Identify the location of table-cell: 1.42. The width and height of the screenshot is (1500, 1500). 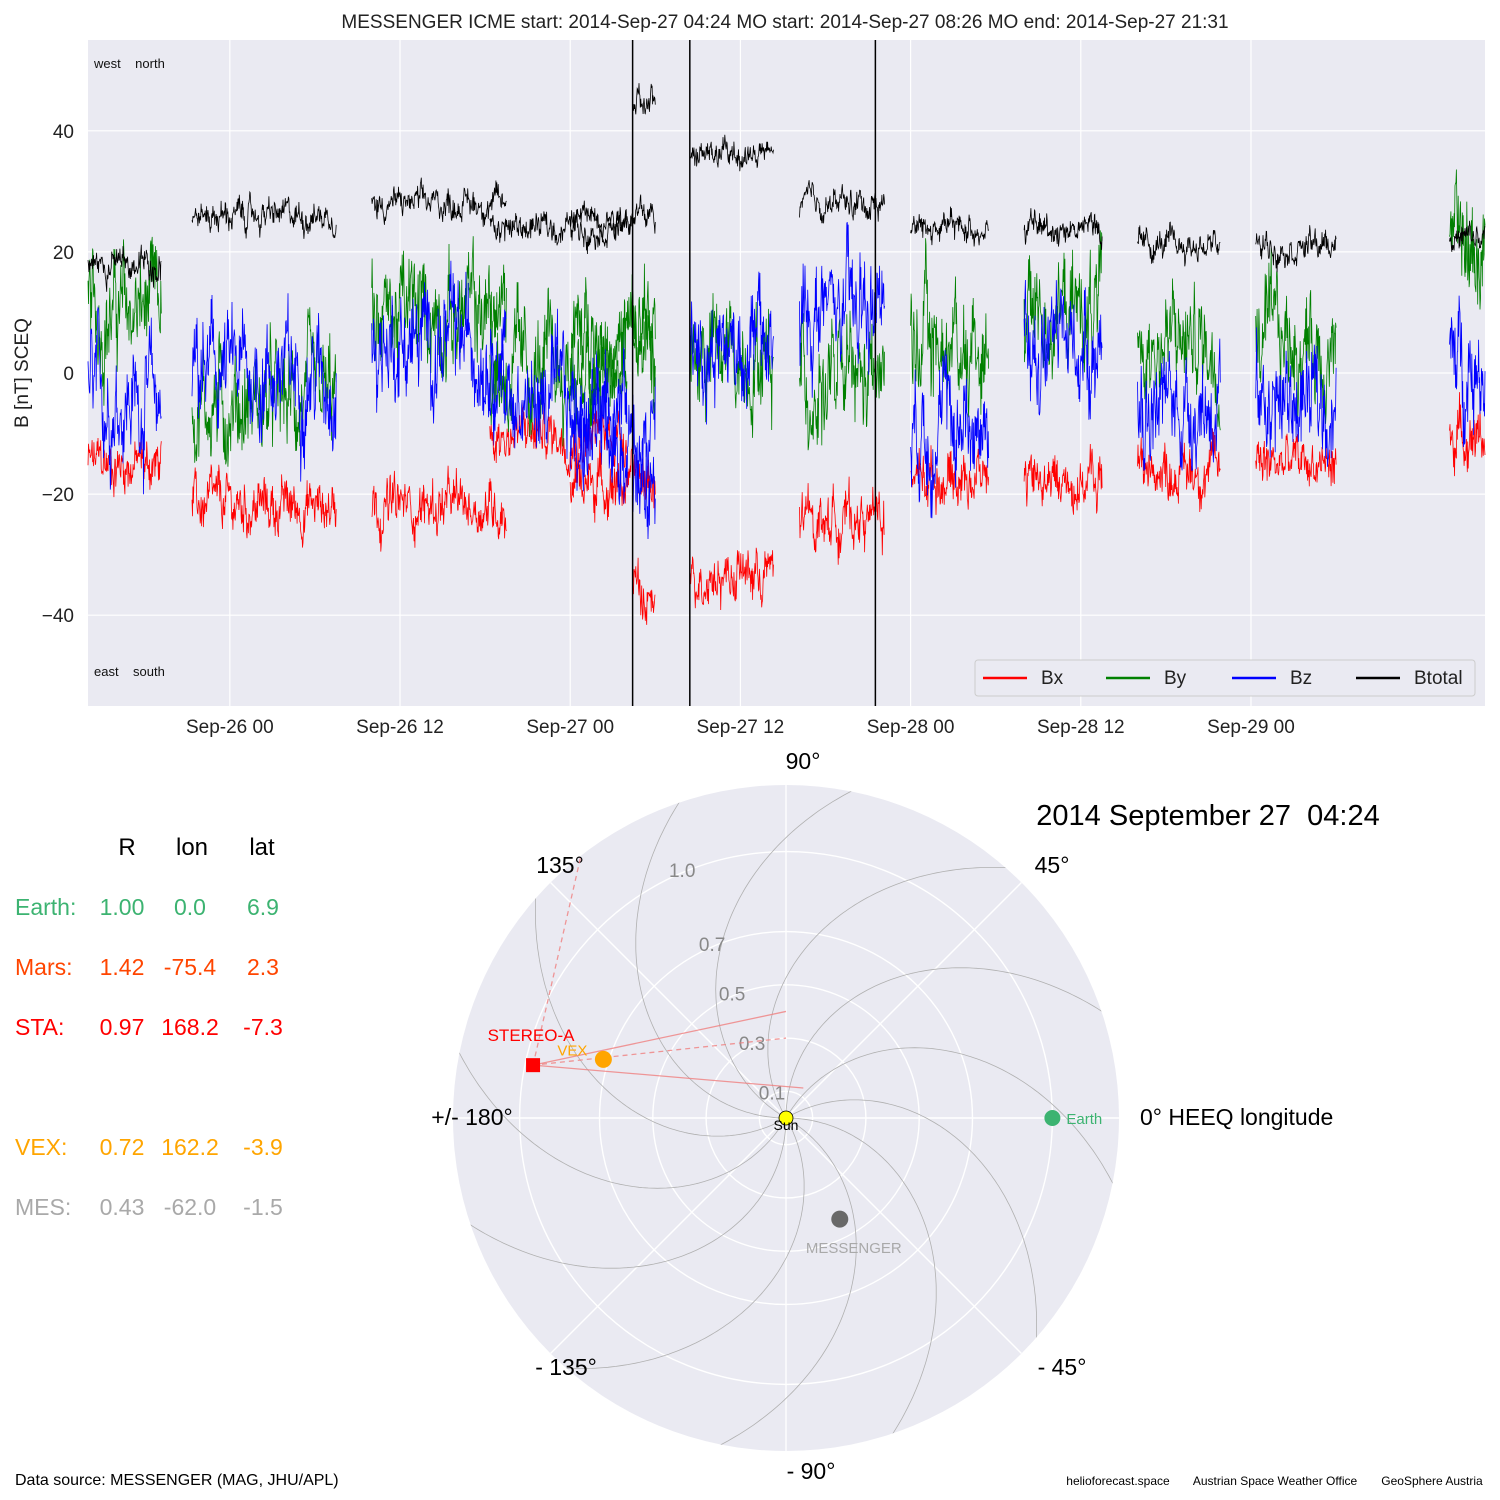
(122, 967).